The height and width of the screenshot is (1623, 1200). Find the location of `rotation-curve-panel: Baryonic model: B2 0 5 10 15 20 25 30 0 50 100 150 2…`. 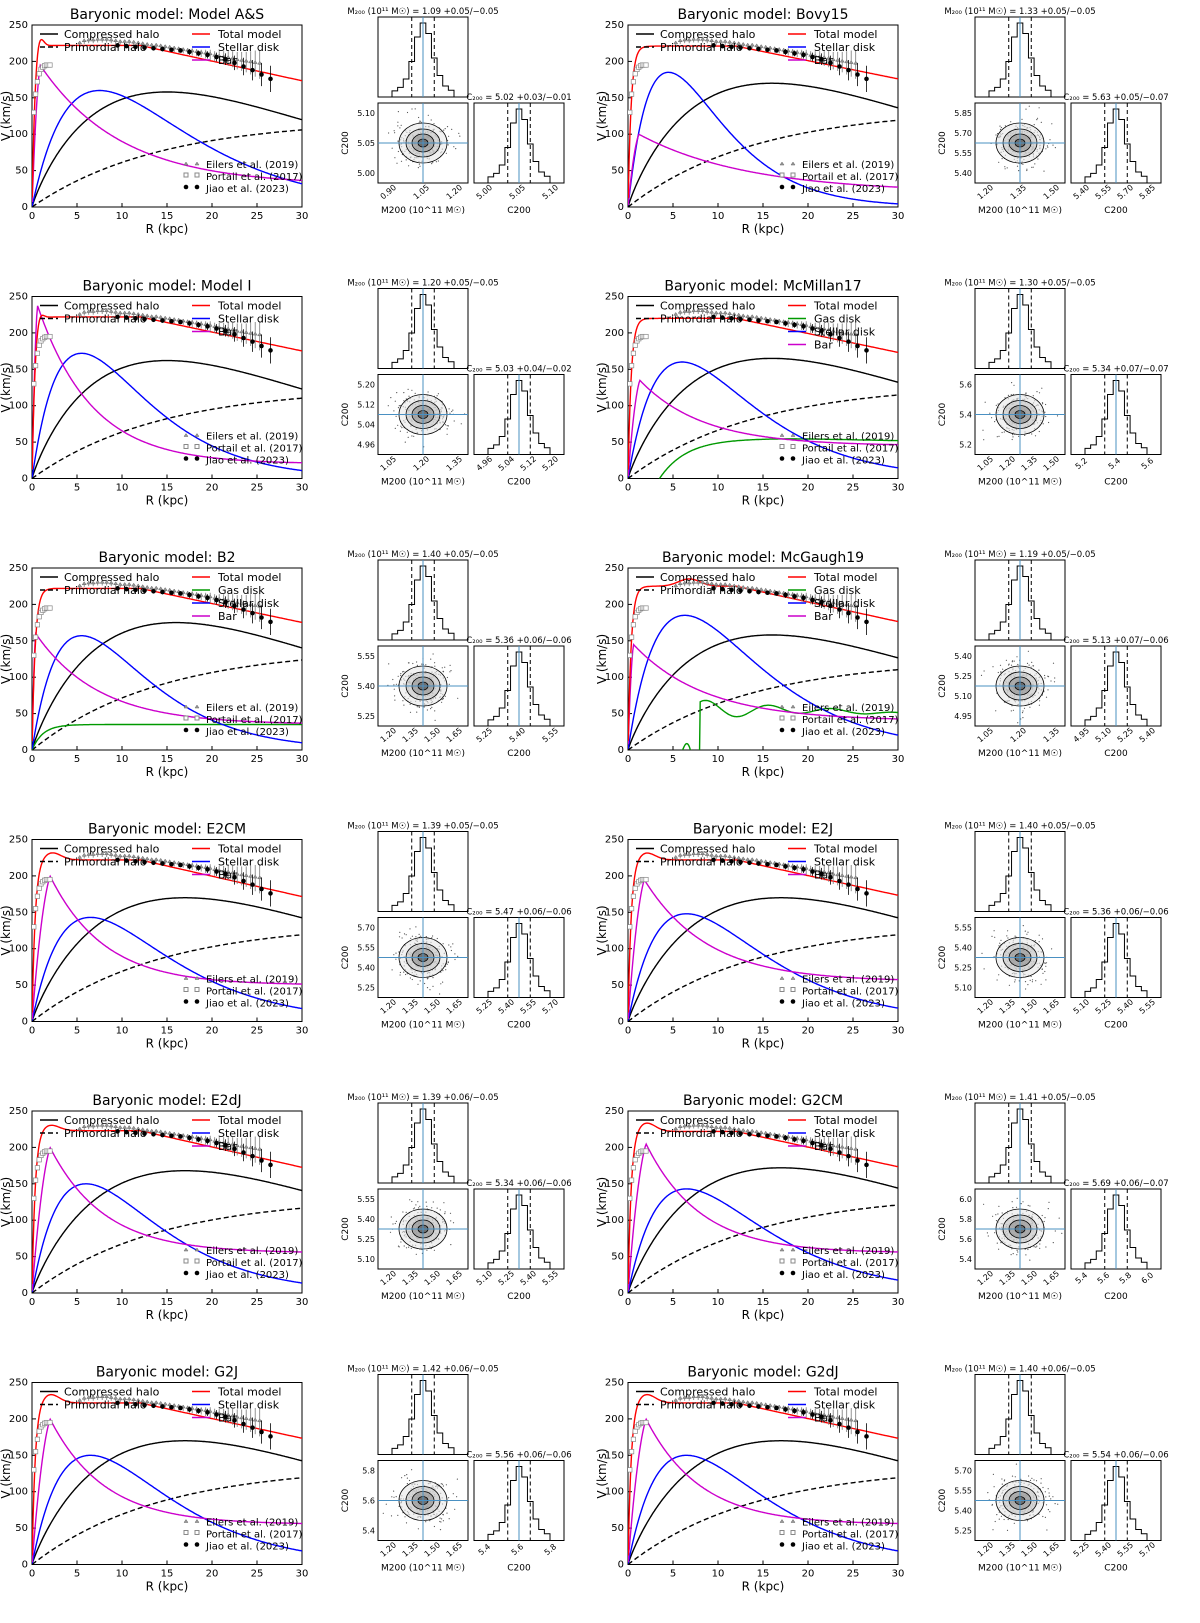

rotation-curve-panel: Baryonic model: B2 0 5 10 15 20 25 30 0 50 100 150 2… is located at coordinates (154, 664).